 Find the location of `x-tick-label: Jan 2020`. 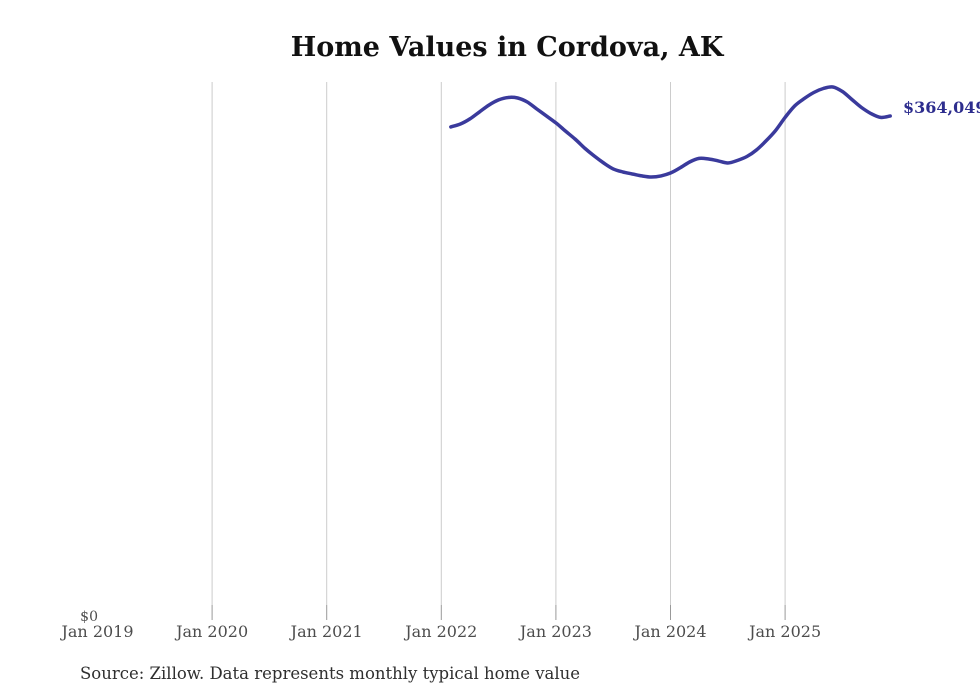

x-tick-label: Jan 2020 is located at coordinates (212, 631).